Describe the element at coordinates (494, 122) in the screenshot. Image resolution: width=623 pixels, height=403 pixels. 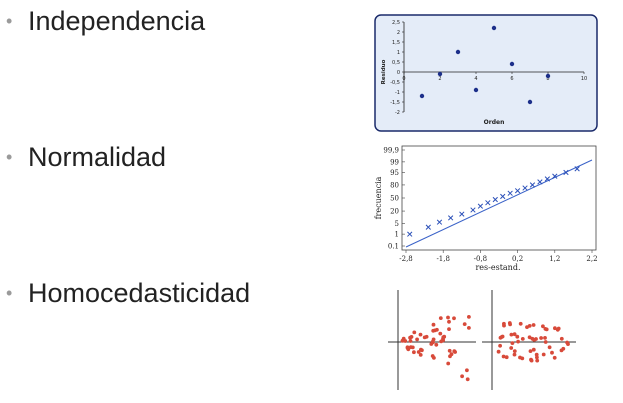
I see `x-axis-label: Orden` at that location.